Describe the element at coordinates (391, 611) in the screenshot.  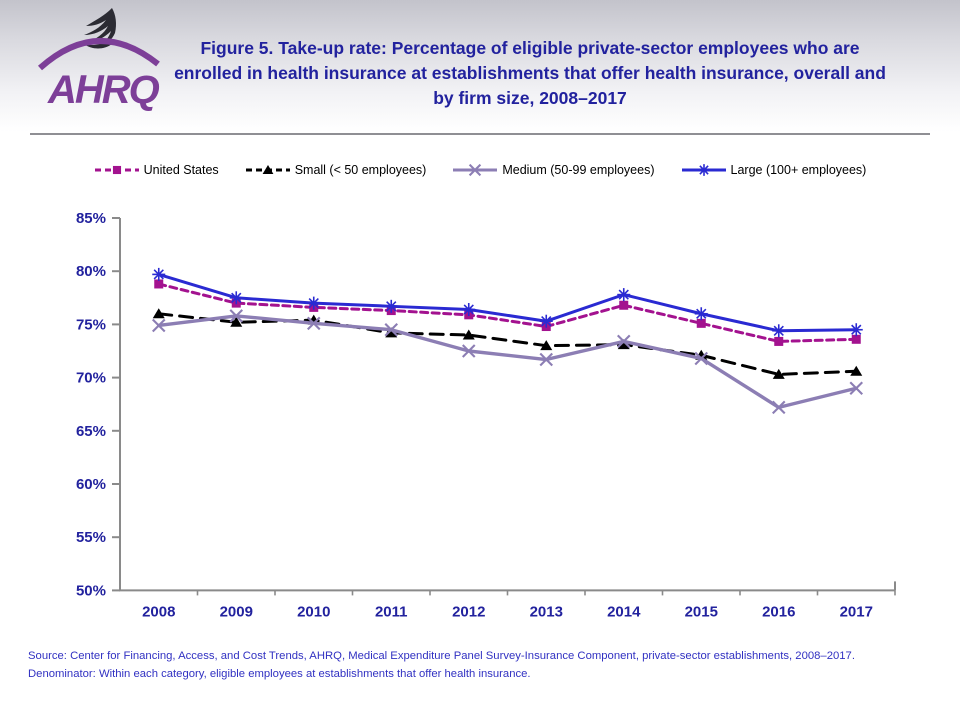
I see `x-tick-label: 2011` at that location.